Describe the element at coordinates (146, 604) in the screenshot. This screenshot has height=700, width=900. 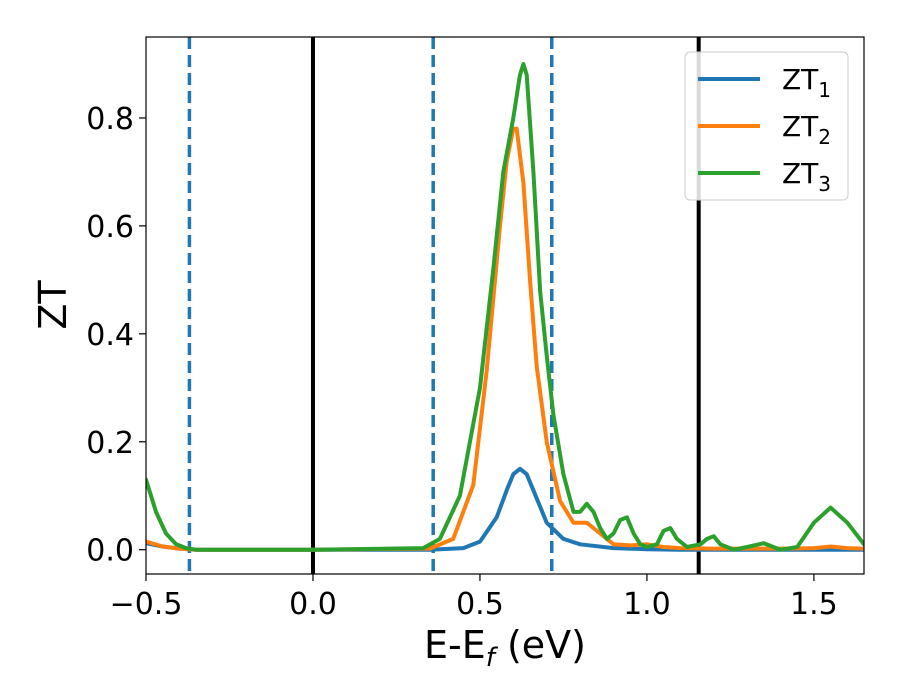
I see `x-tick-label: −0.5` at that location.